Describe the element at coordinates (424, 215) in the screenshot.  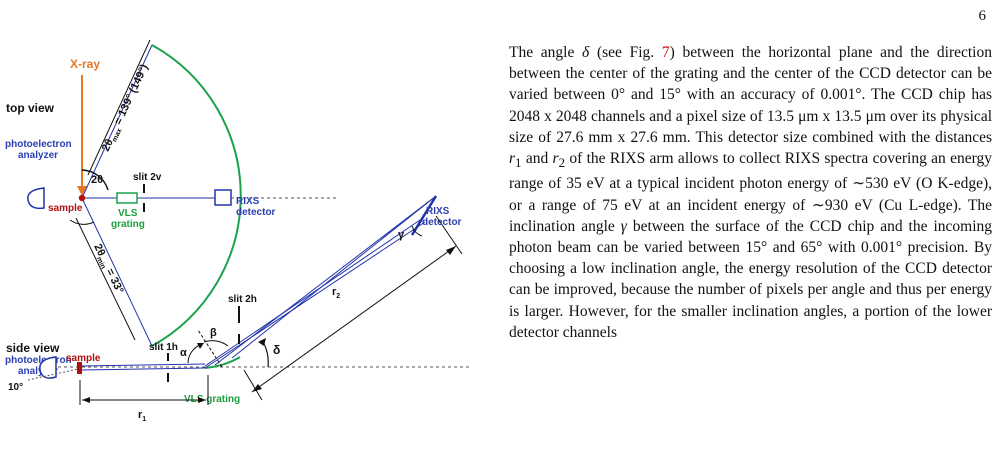
I see `side-detector-icon` at that location.